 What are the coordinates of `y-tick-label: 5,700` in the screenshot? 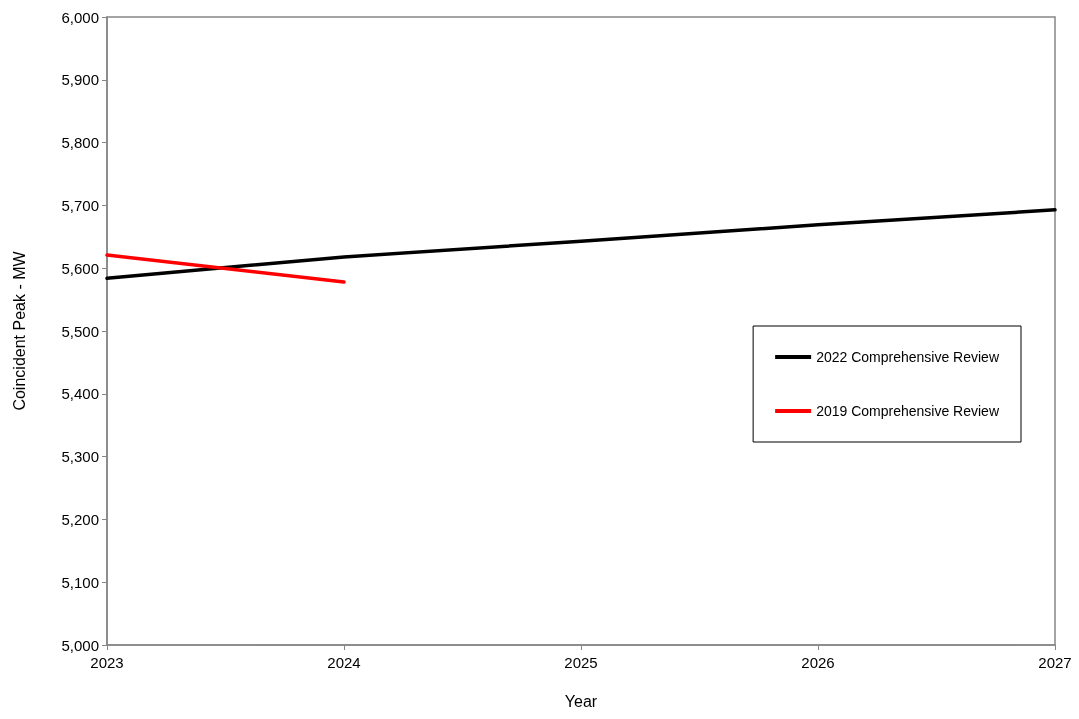 It's located at (80, 205).